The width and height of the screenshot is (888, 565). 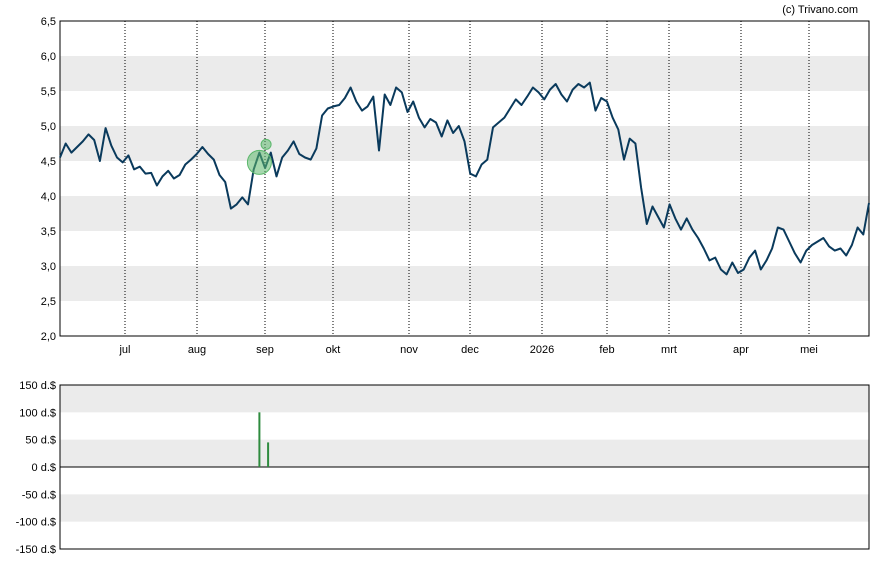 I want to click on price-x-tick-label: mrt, so click(x=669, y=350).